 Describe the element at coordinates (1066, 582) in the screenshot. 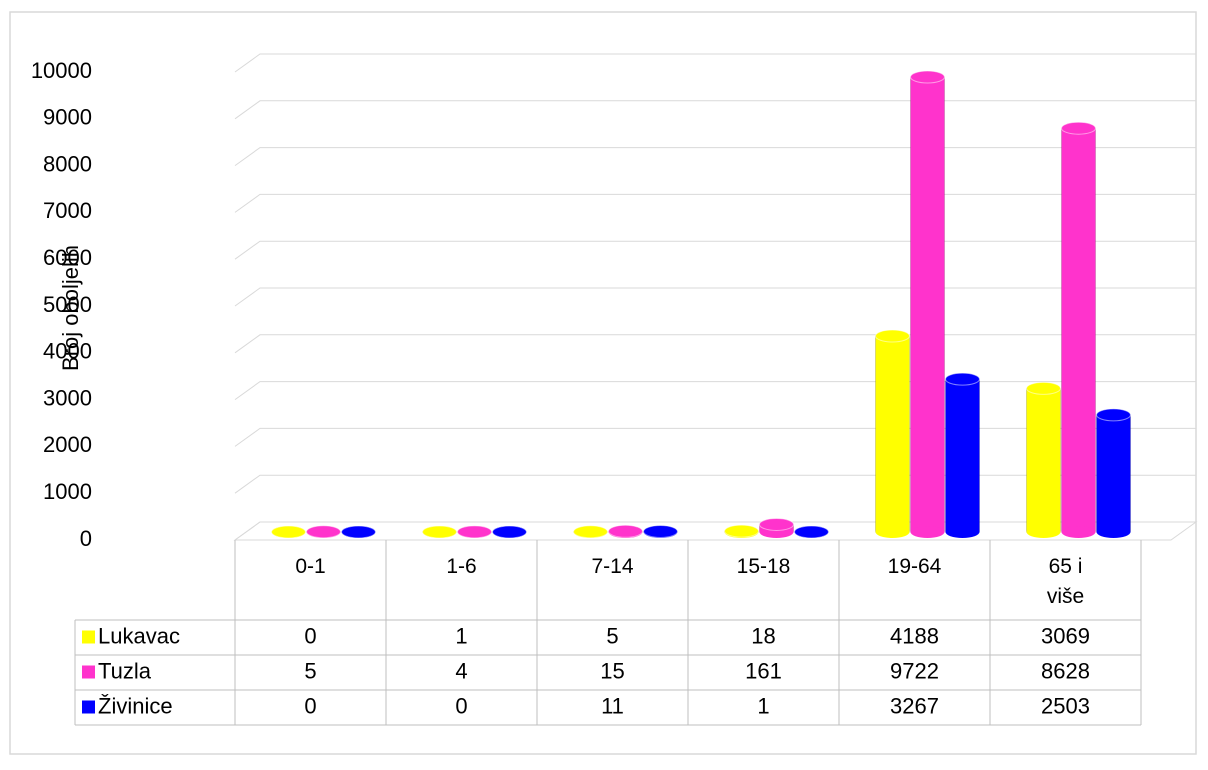

I see `x-tick-label: 65 i više` at that location.